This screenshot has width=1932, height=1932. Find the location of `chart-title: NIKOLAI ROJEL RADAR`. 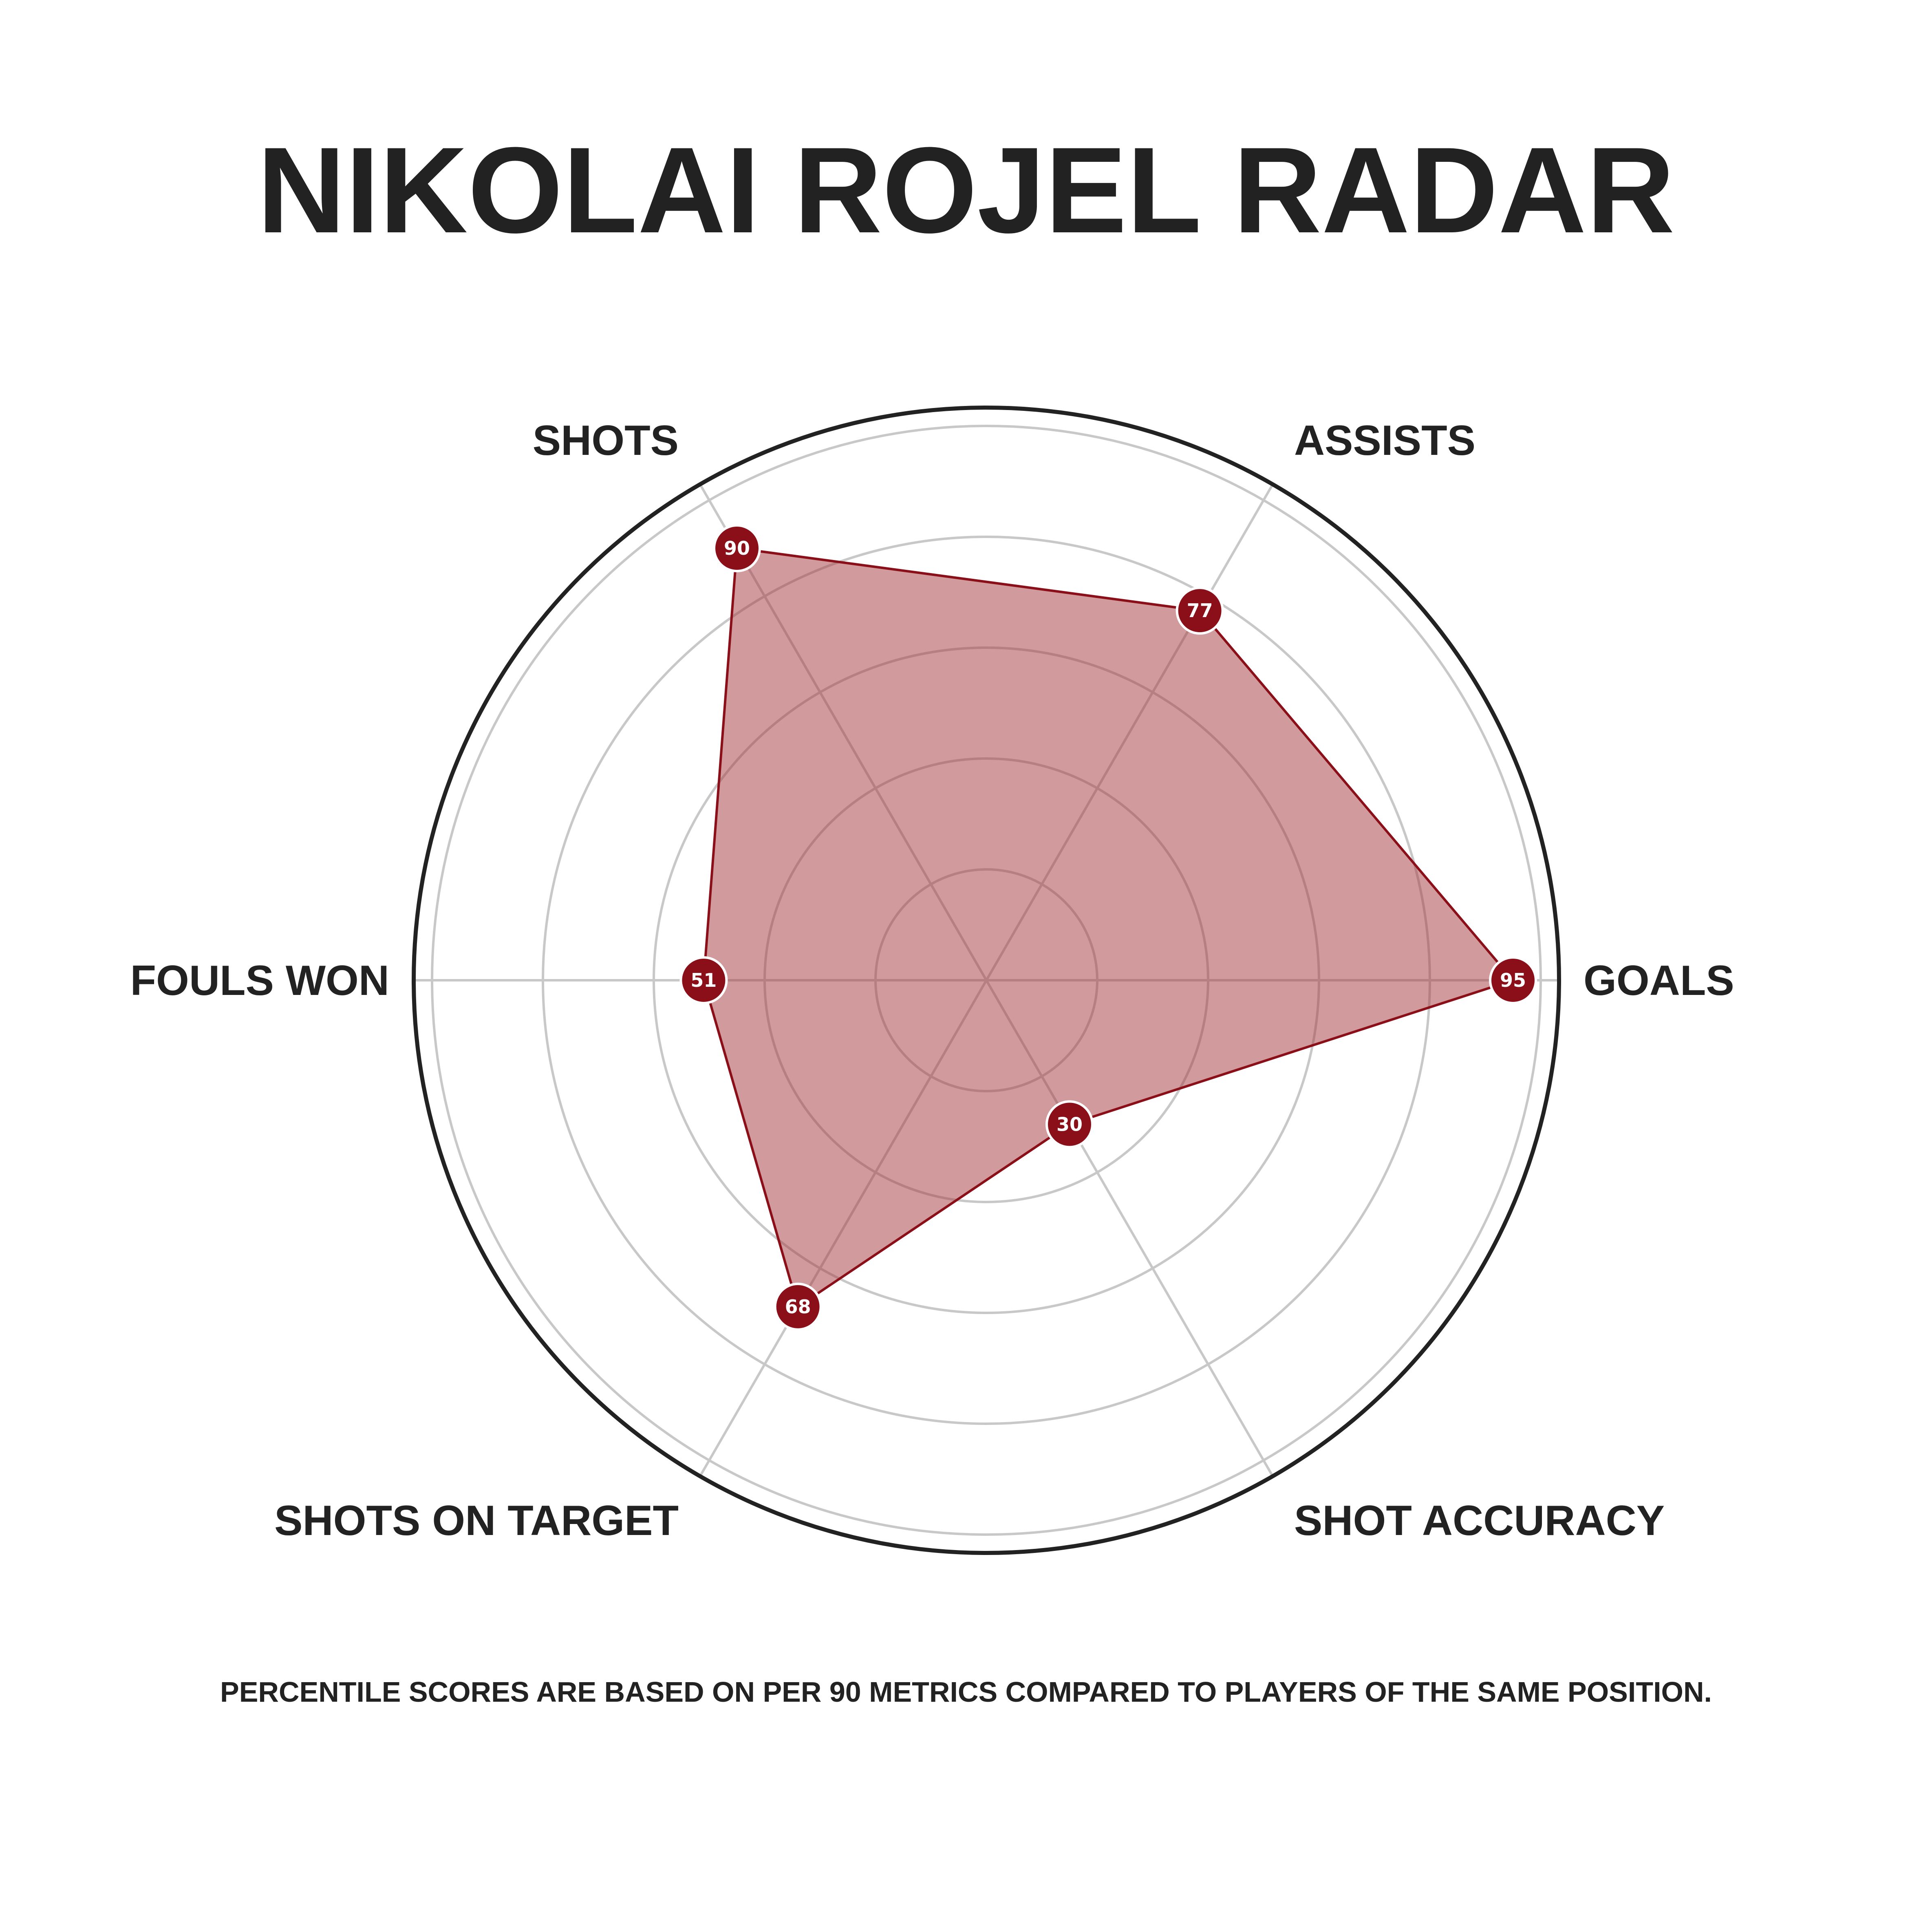

chart-title: NIKOLAI ROJEL RADAR is located at coordinates (966, 189).